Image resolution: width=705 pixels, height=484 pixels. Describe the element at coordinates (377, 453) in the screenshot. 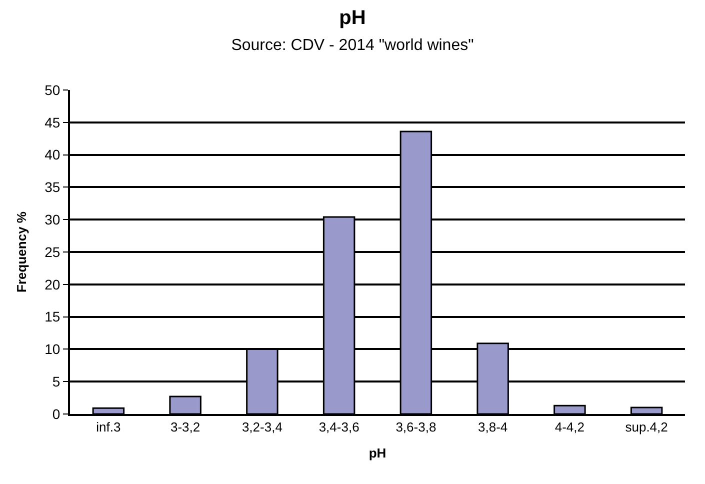

I see `x-axis-title: pH` at that location.